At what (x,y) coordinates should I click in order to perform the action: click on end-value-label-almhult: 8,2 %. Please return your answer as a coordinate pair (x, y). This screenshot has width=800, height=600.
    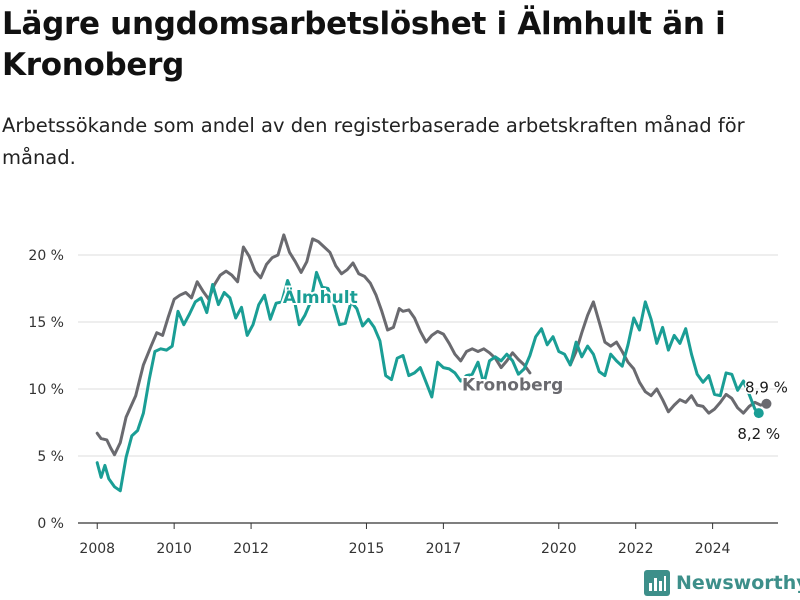
    Looking at the image, I should click on (758, 434).